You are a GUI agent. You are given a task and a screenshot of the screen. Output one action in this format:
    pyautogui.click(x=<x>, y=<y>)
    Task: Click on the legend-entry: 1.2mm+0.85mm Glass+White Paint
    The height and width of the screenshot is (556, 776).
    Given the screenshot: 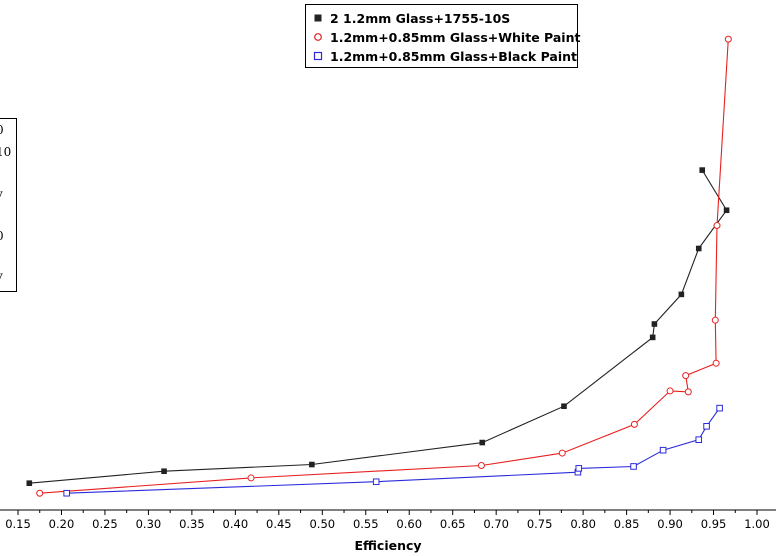 What is the action you would take?
    pyautogui.click(x=446, y=37)
    